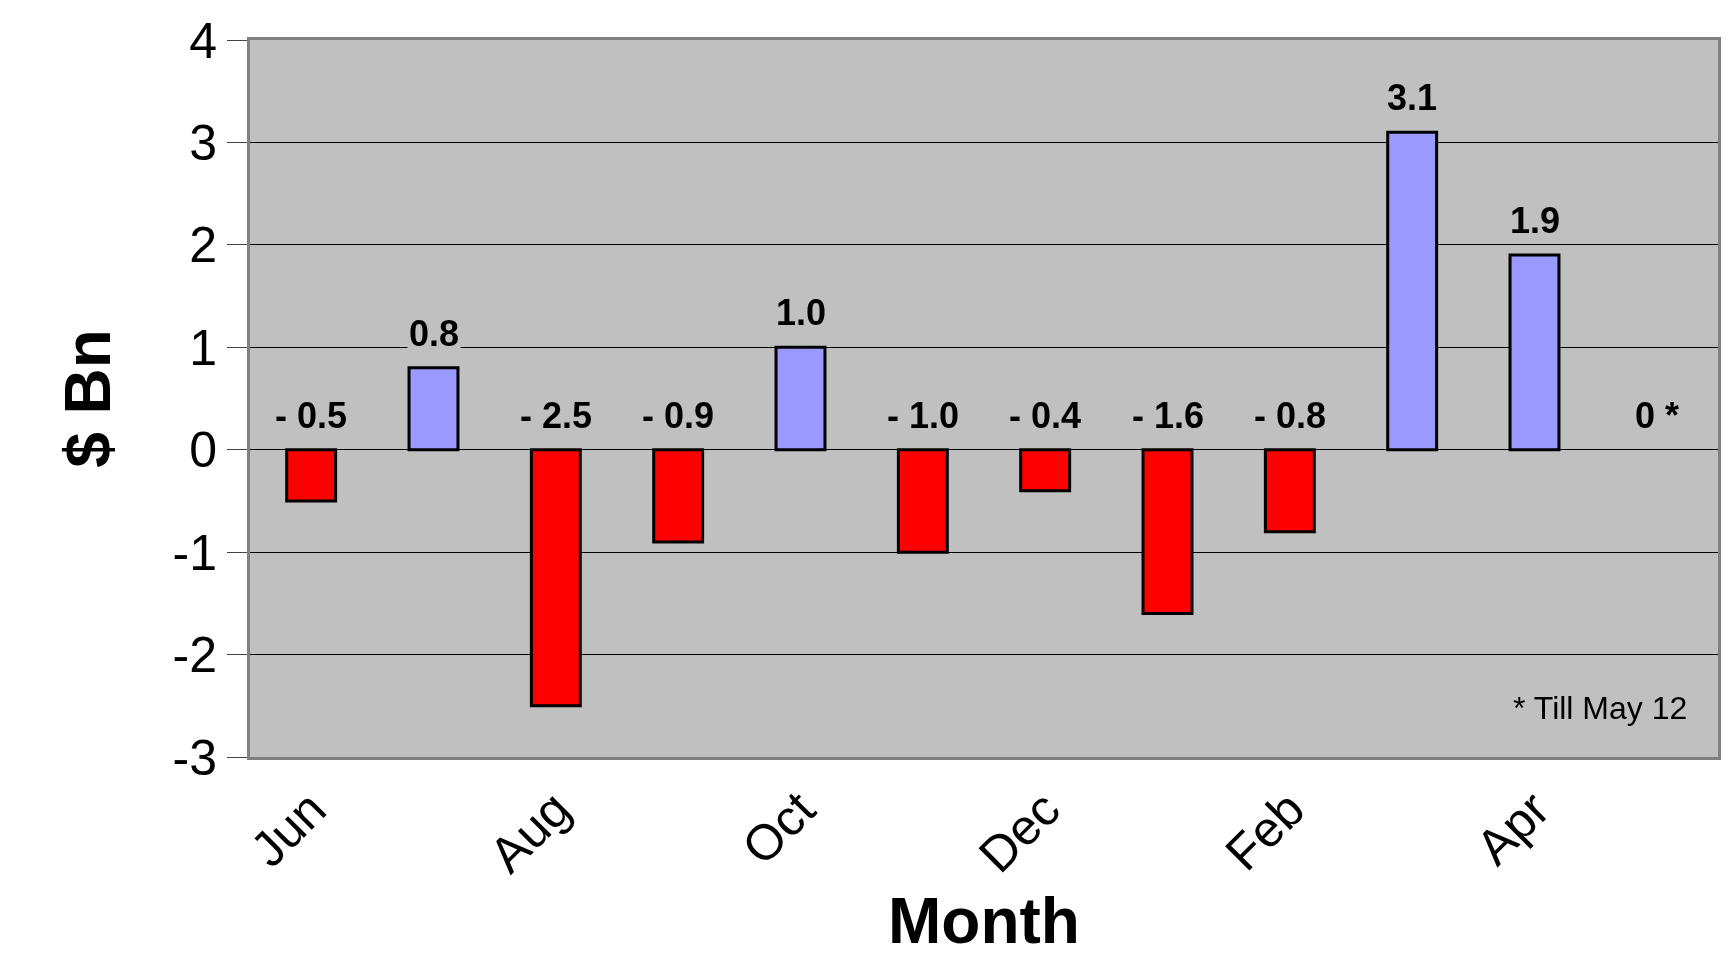 The image size is (1731, 957). Describe the element at coordinates (194, 552) in the screenshot. I see `y-tick-label: -1` at that location.